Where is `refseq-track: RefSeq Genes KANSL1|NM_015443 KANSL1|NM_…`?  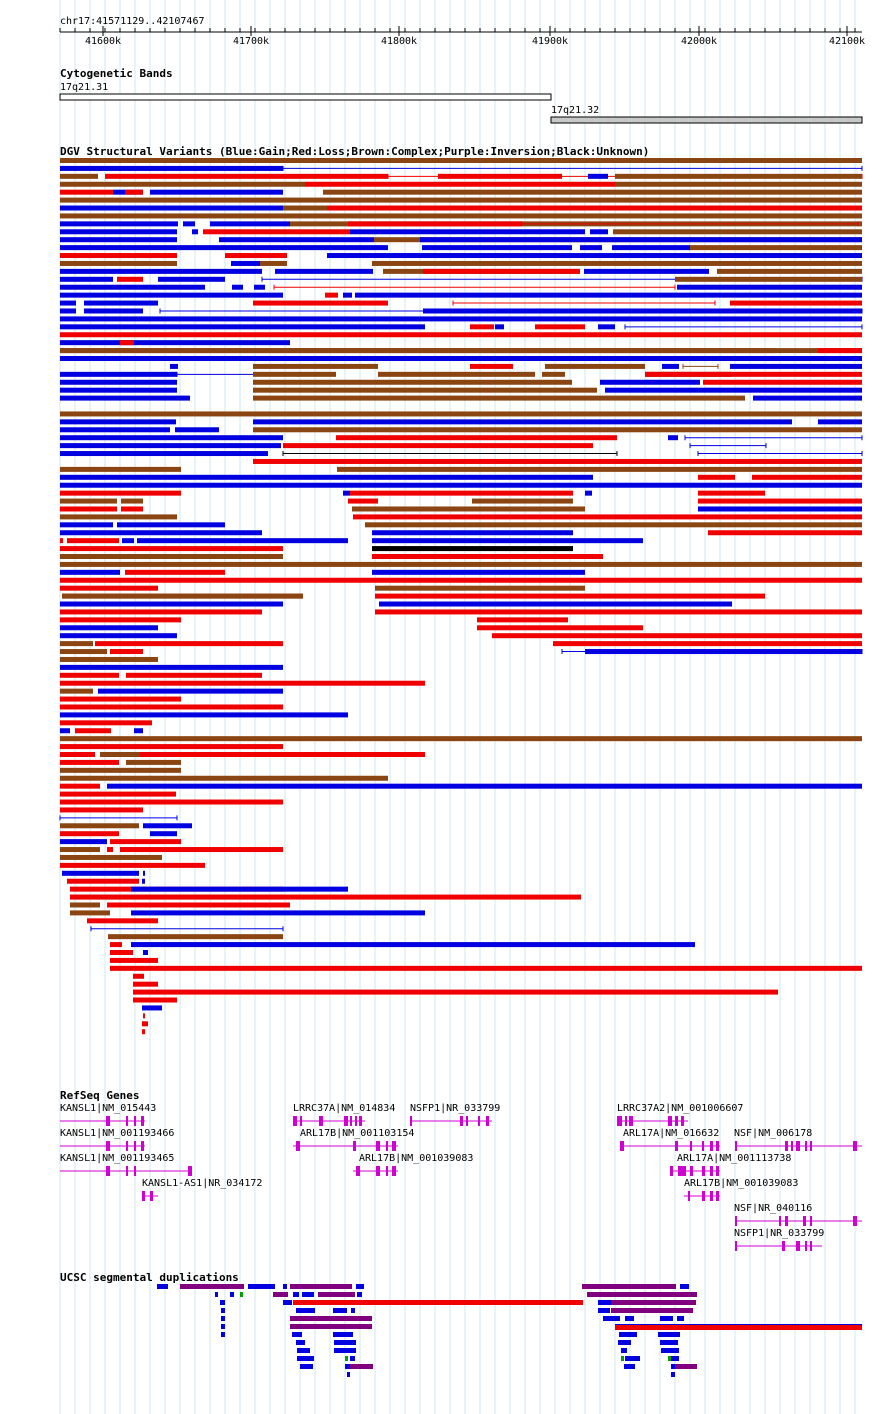 refseq-track: RefSeq Genes KANSL1|NM_015443 KANSL1|NM_… is located at coordinates (461, 1170).